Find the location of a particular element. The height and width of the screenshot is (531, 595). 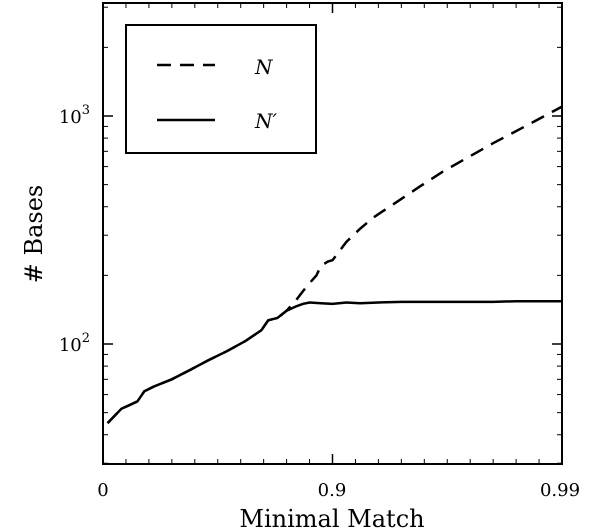

legend-box is located at coordinates (221, 89).